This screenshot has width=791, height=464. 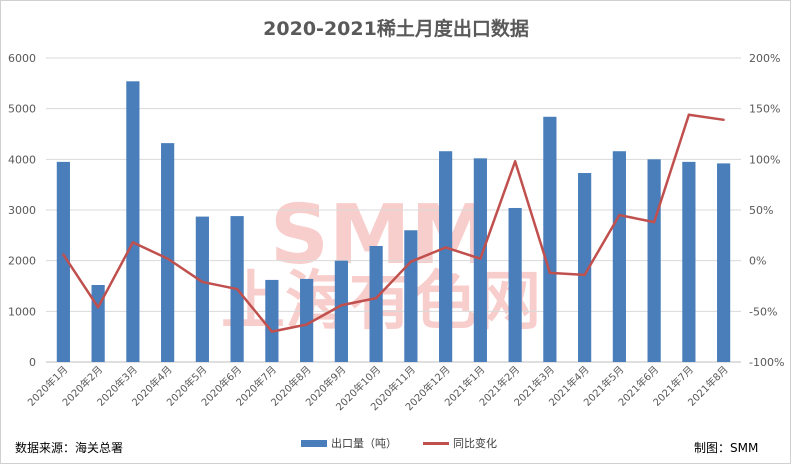 I want to click on right-axis-ticks: -100% -50% 0% 50% 100% 150% 200%, so click(x=766, y=210).